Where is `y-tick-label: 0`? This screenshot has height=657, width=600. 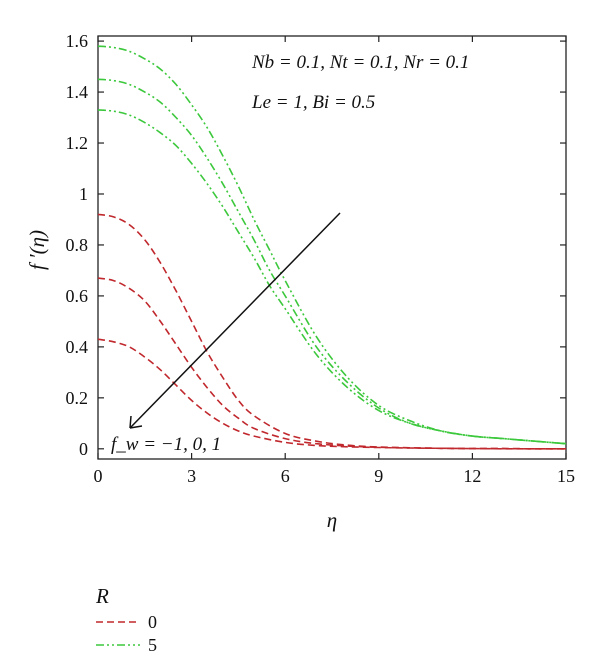 y-tick-label: 0 is located at coordinates (83, 449).